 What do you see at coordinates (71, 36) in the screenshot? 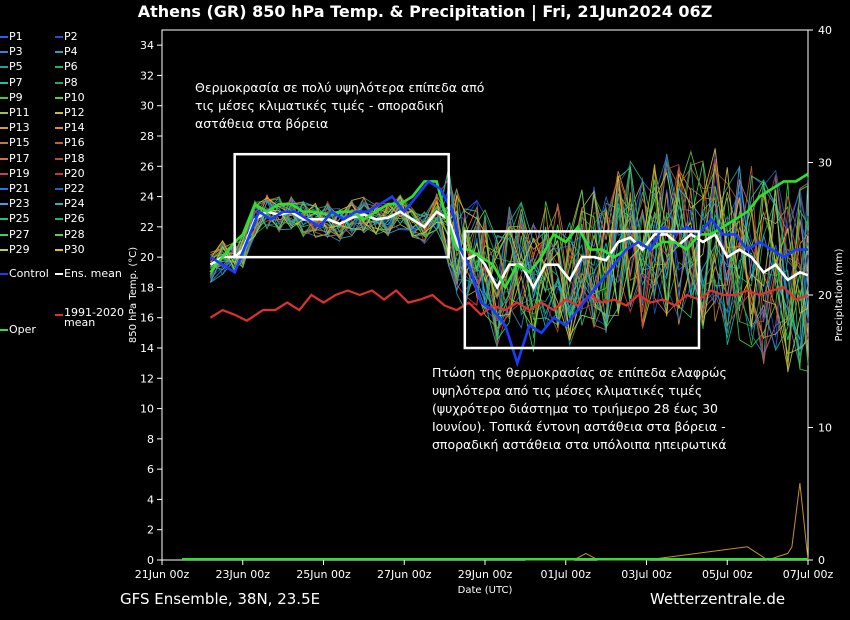
I see `legend-label: P2` at bounding box center [71, 36].